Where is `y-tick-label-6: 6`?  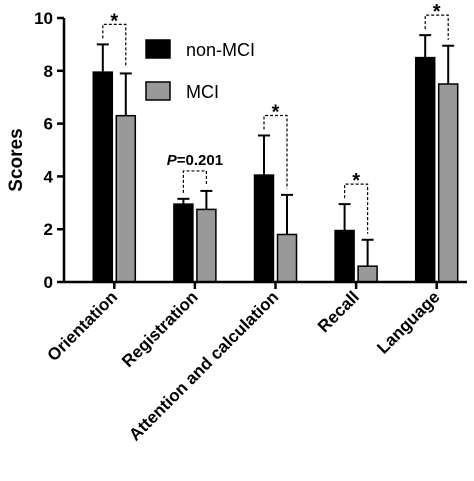 y-tick-label-6: 6 is located at coordinates (48, 124).